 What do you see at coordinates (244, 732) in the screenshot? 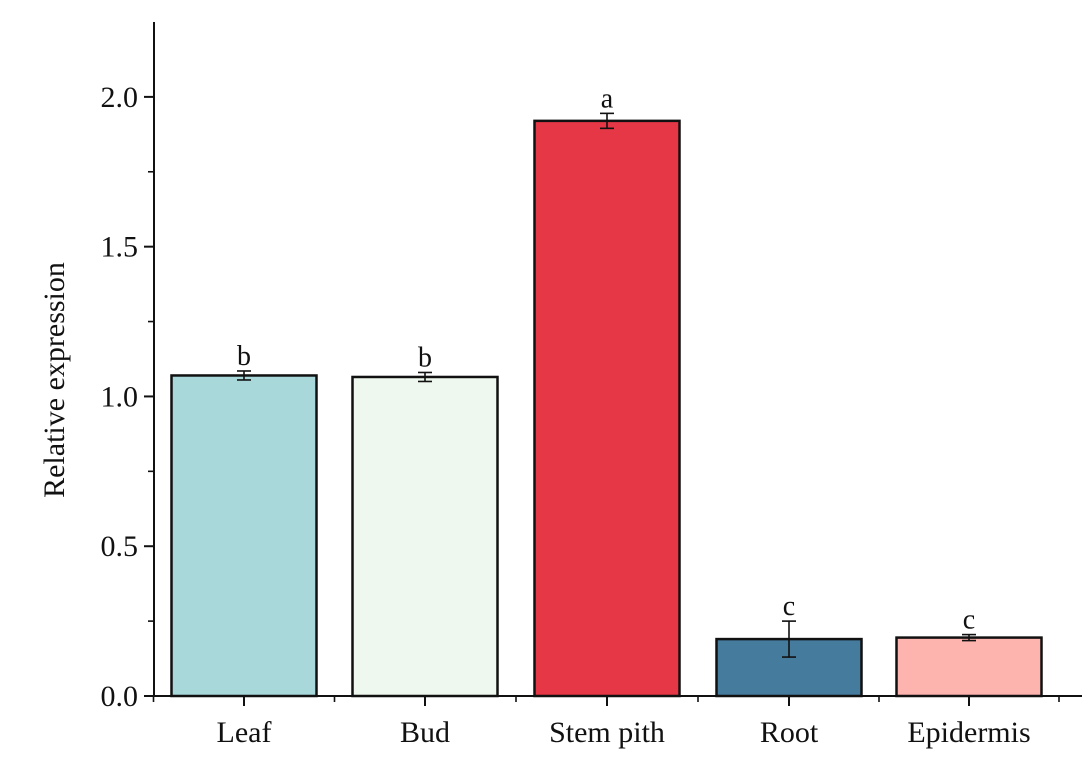
I see `x-tick-label-leaf: Leaf` at bounding box center [244, 732].